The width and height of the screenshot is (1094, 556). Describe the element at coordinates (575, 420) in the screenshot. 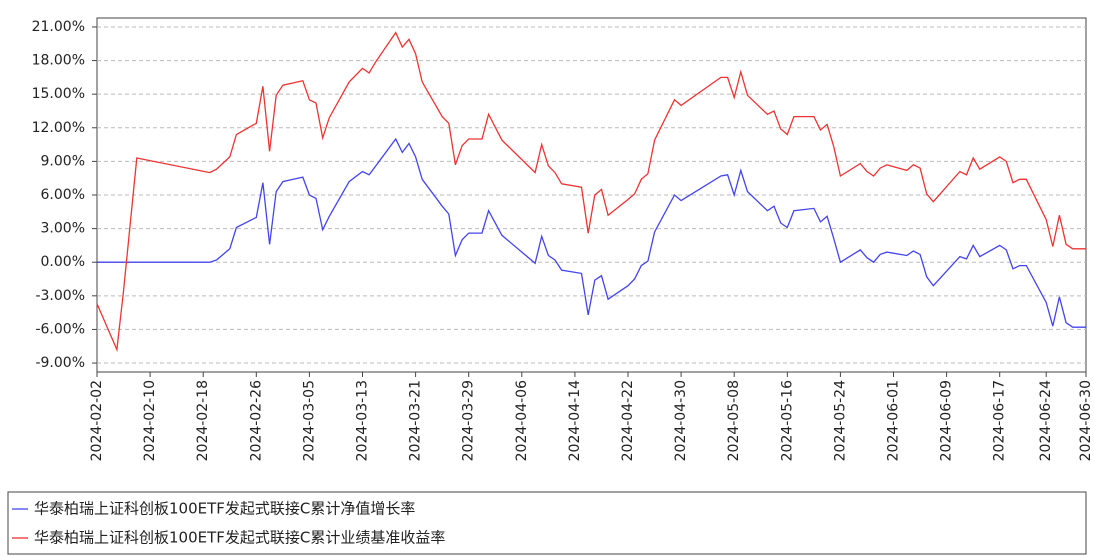

I see `x-tick-label: 2024-04-14` at that location.